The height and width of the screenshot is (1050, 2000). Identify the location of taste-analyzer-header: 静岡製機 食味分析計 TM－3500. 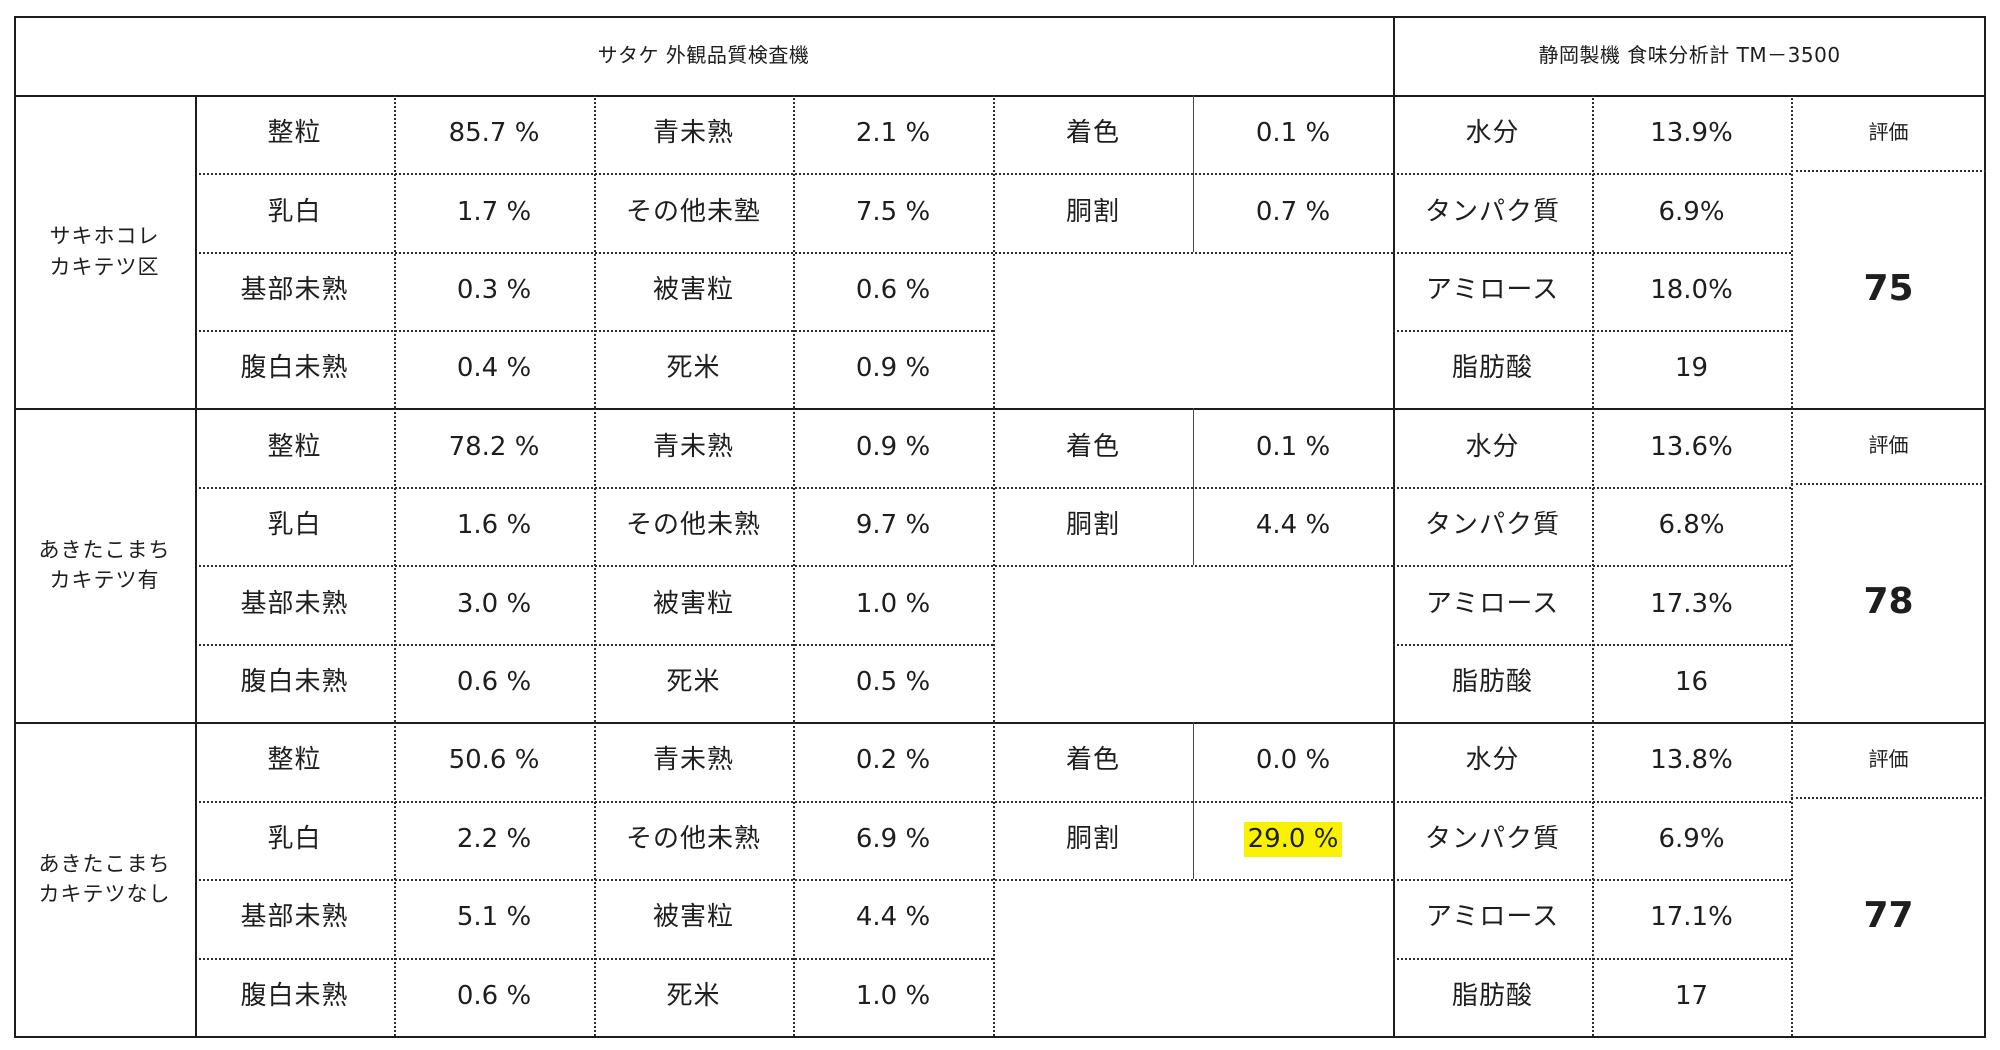
(1689, 55).